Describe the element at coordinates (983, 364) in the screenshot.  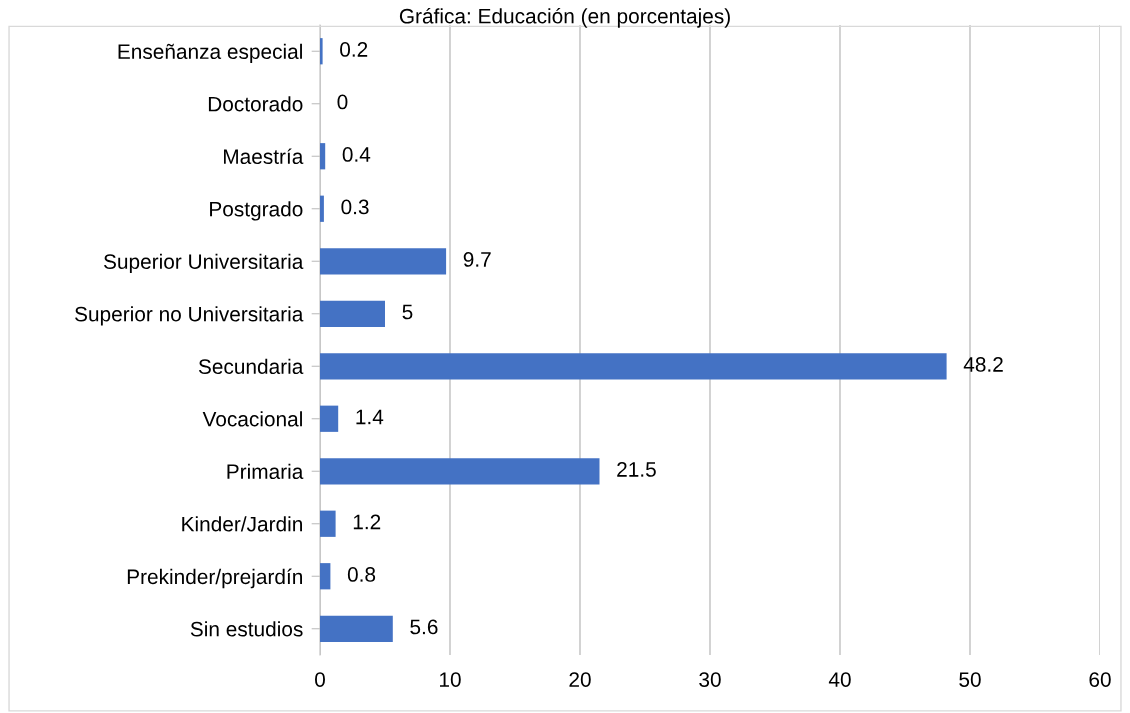
I see `data-label: 48.2` at that location.